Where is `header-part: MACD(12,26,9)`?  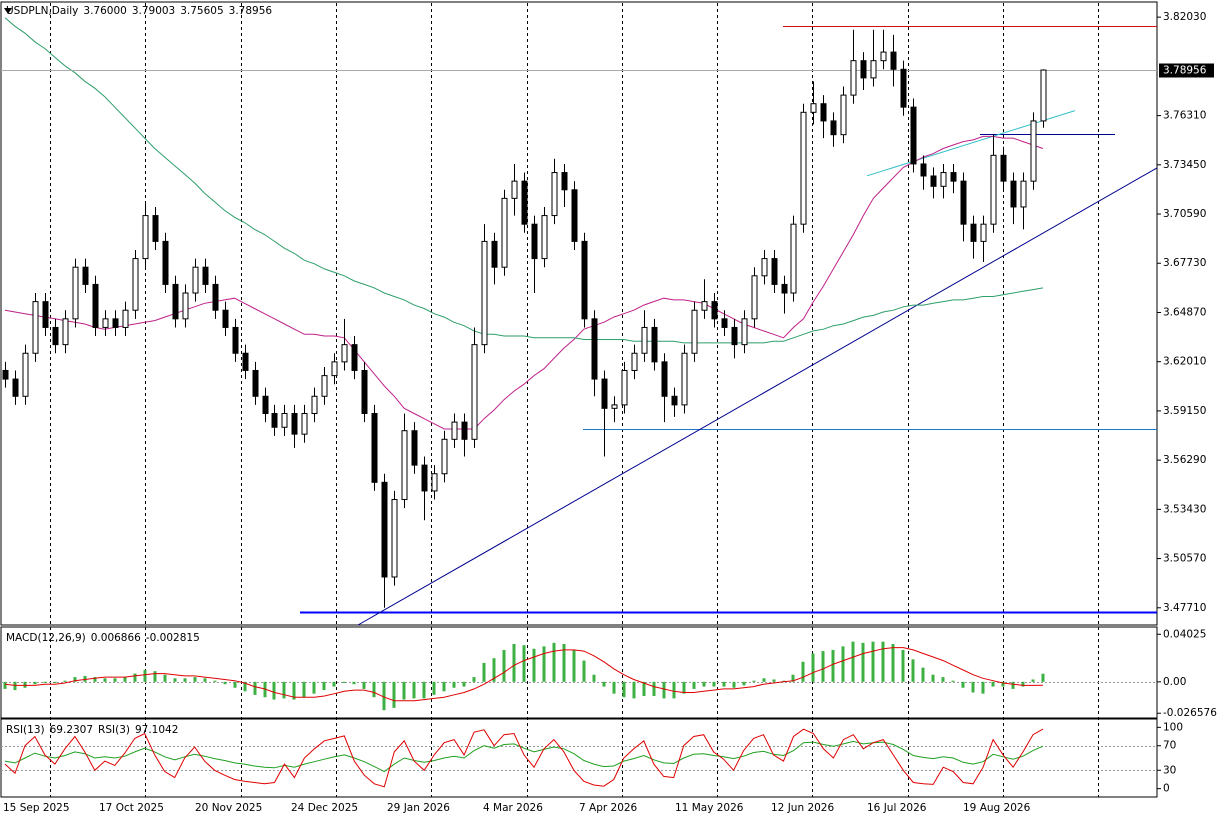 header-part: MACD(12,26,9) is located at coordinates (46, 638).